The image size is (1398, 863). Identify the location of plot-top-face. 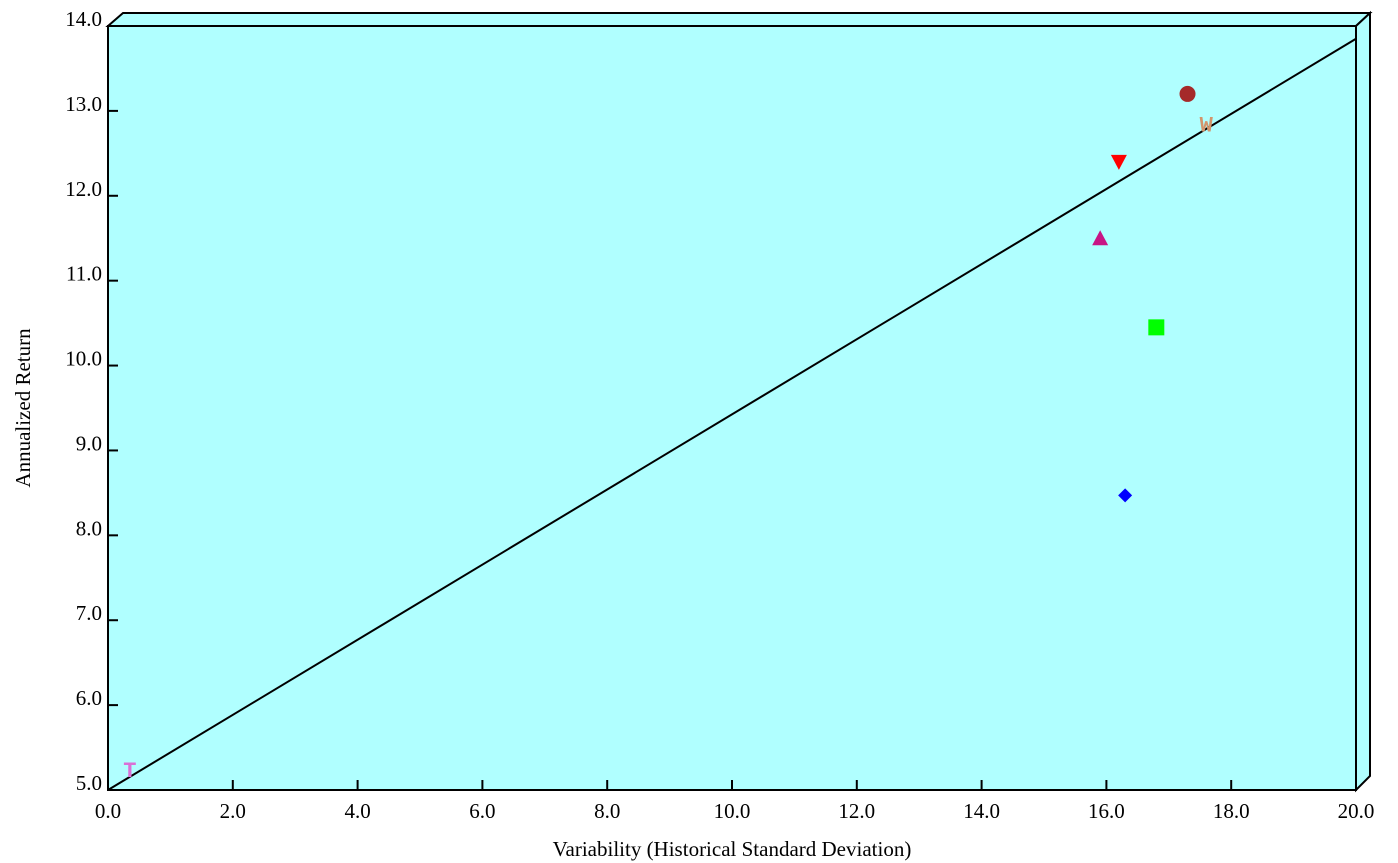
(739, 19).